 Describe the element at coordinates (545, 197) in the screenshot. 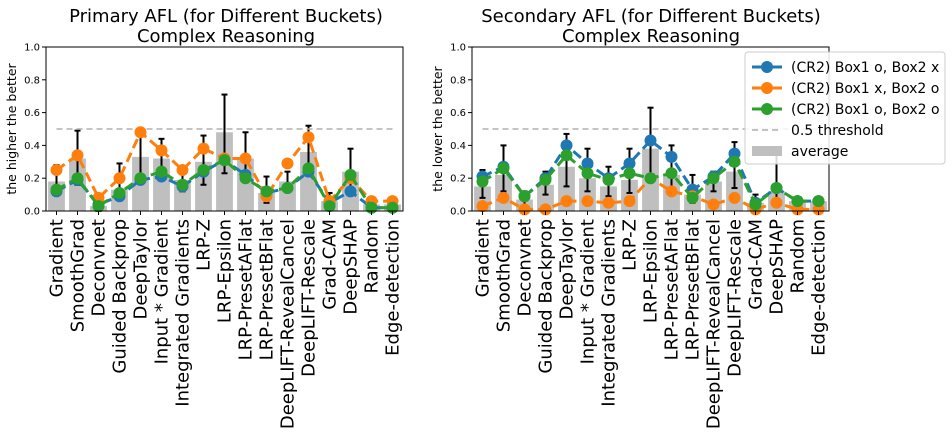

I see `average-bar` at that location.